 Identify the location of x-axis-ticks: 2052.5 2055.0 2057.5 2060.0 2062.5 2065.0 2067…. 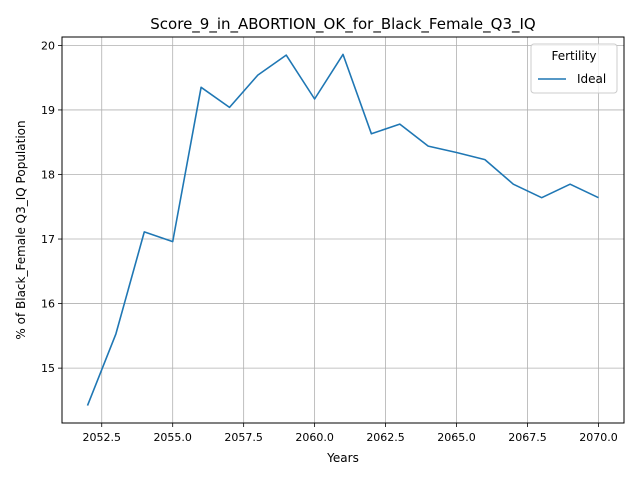
(350, 433).